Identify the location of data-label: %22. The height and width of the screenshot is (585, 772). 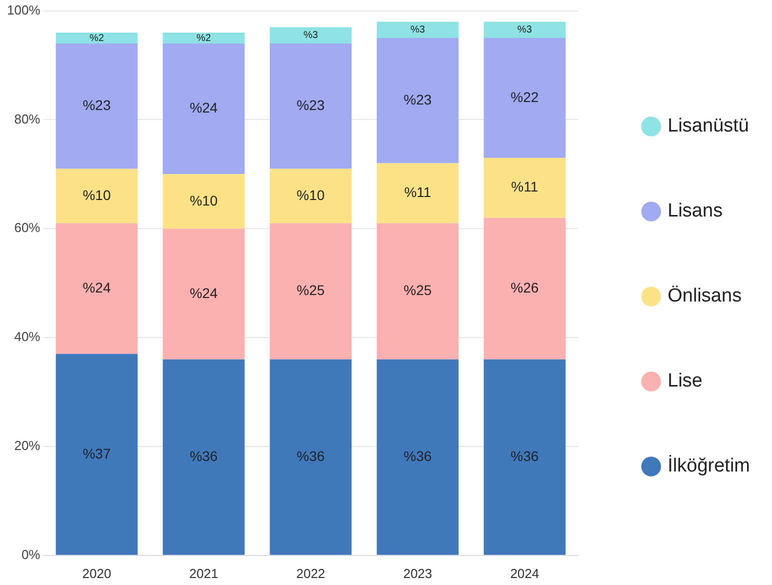
(524, 96).